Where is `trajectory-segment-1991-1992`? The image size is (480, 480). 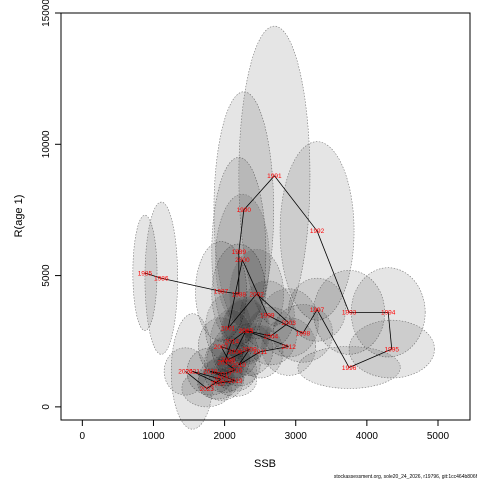
trajectory-segment-1991-1992 is located at coordinates (296, 203).